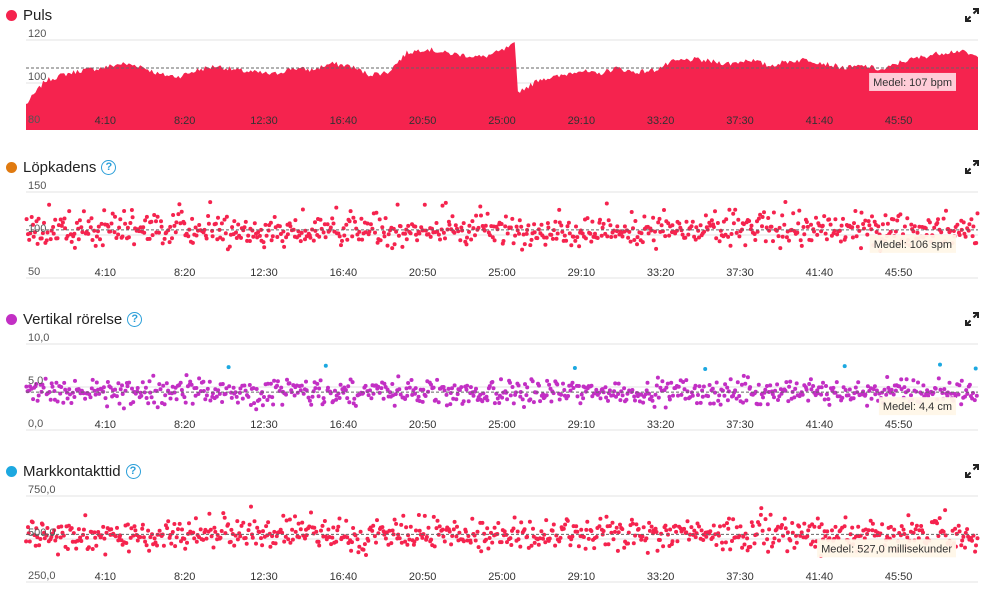 This screenshot has height=592, width=989. Describe the element at coordinates (73, 471) in the screenshot. I see `gct-title: Markkontakttid ?` at that location.